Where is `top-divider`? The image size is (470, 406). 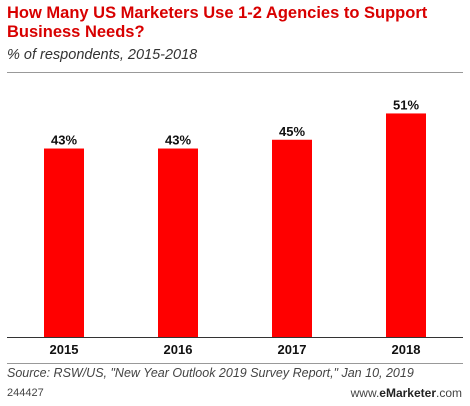 top-divider is located at coordinates (235, 72).